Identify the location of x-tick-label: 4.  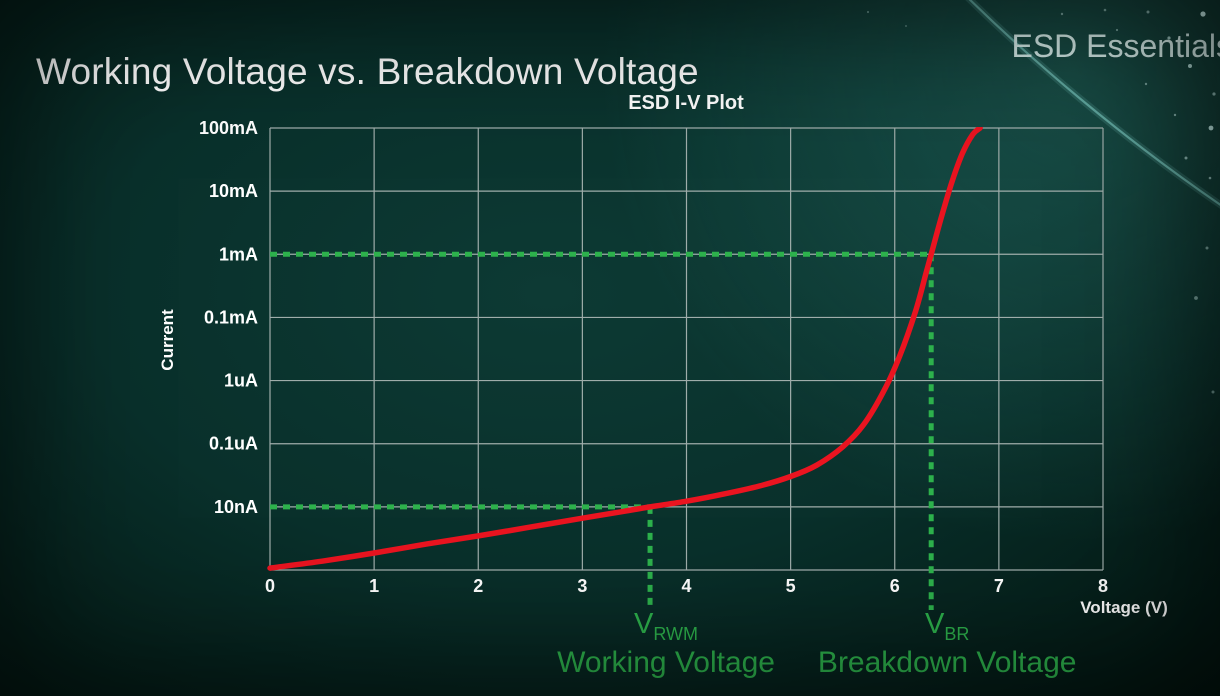
(686, 586).